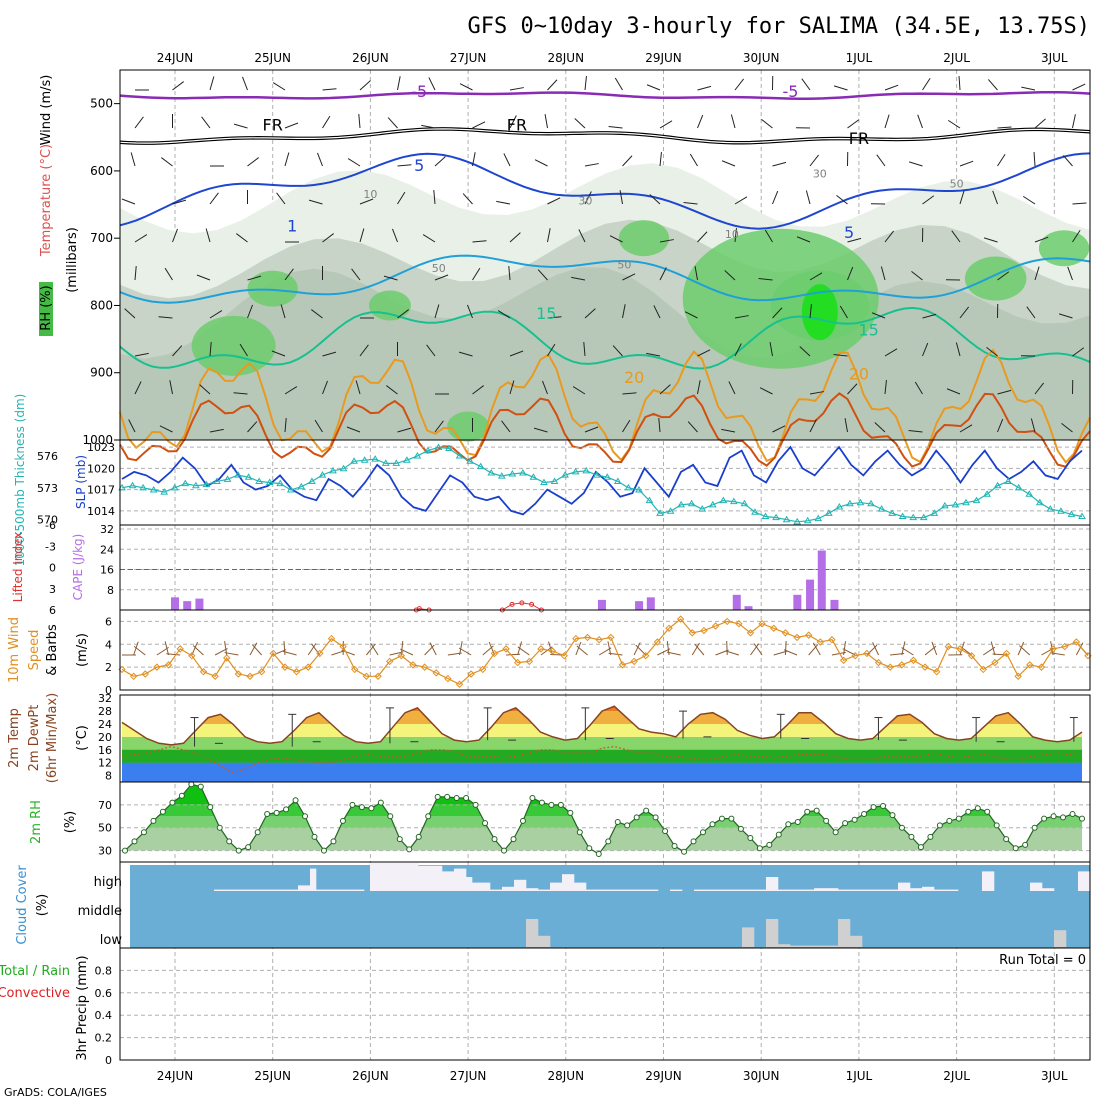 Image resolution: width=1100 pixels, height=1100 pixels. What do you see at coordinates (761, 58) in the screenshot?
I see `x-tick-top: 30JUN` at bounding box center [761, 58].